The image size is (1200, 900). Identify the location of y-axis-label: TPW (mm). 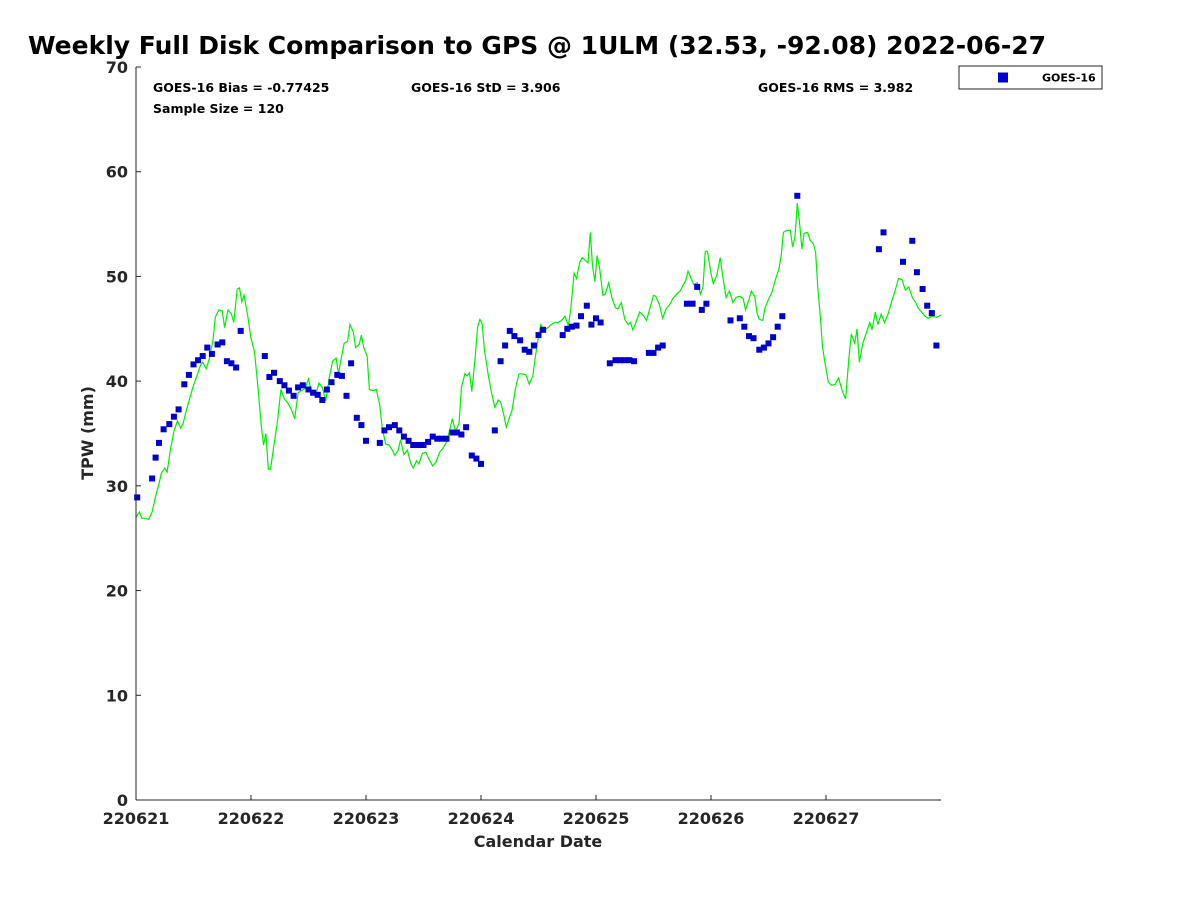
(87, 433).